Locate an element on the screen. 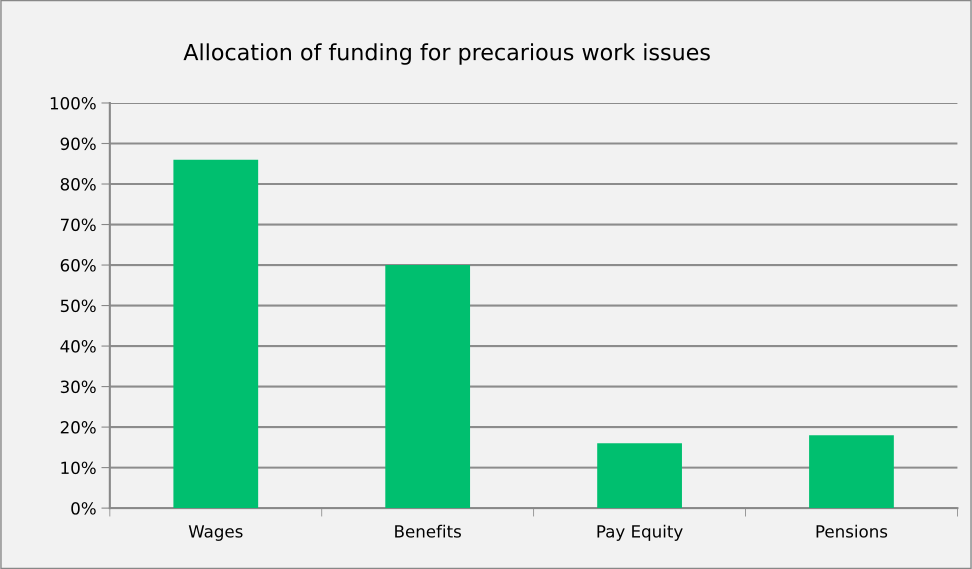 The height and width of the screenshot is (569, 972). y-tick-label: 100% is located at coordinates (73, 103).